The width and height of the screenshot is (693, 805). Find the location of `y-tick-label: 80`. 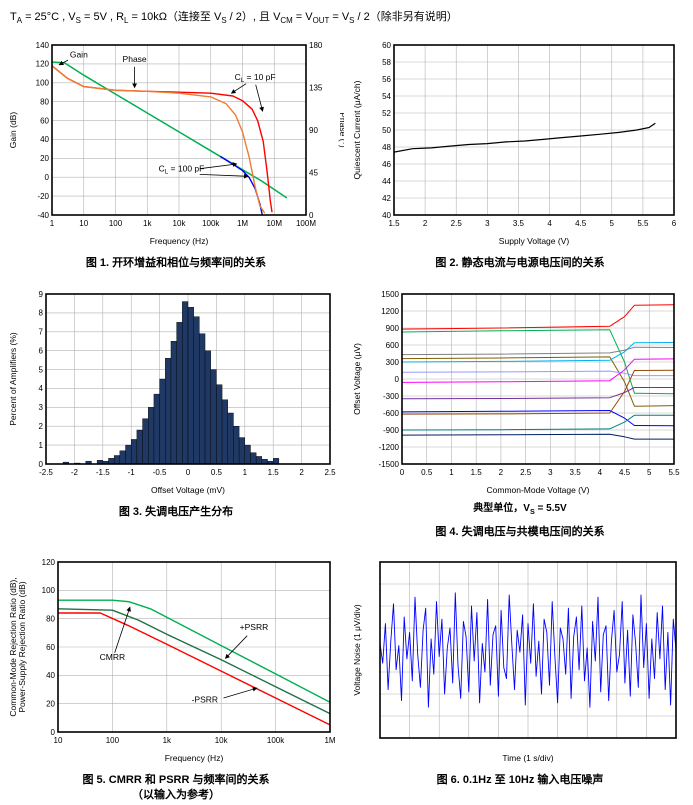

y-tick-label: 80 is located at coordinates (50, 618).